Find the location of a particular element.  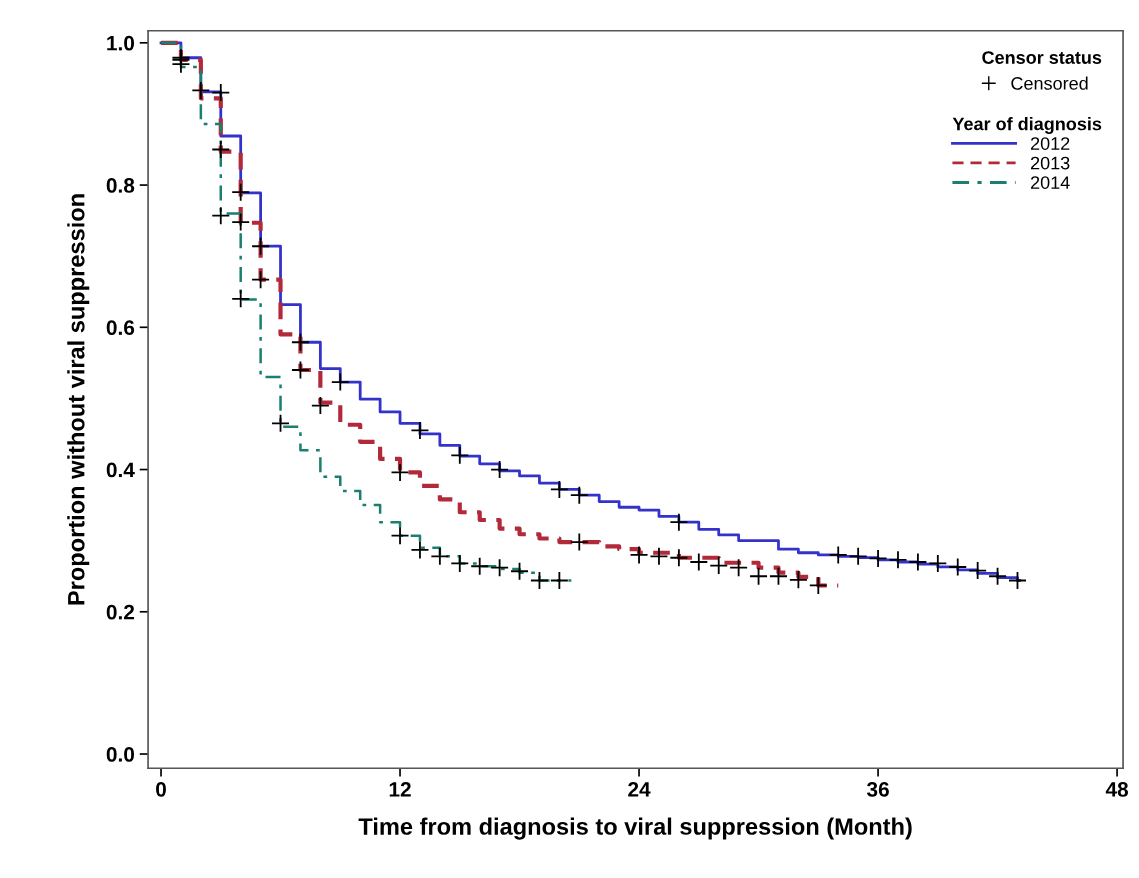

x-tick-label: 48 is located at coordinates (1117, 789).